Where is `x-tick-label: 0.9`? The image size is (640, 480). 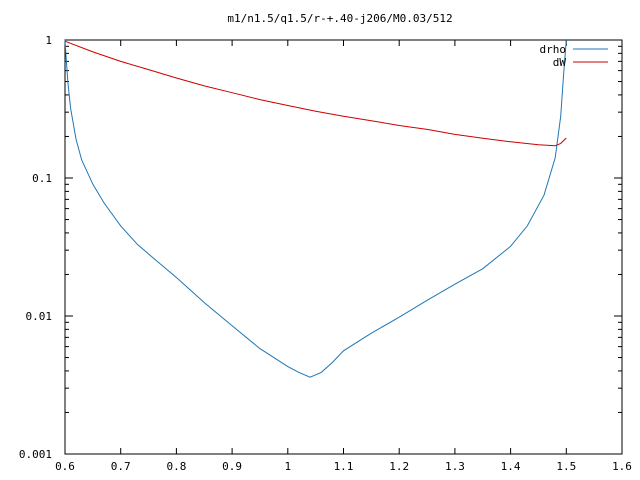
x-tick-label: 0.9 is located at coordinates (232, 466).